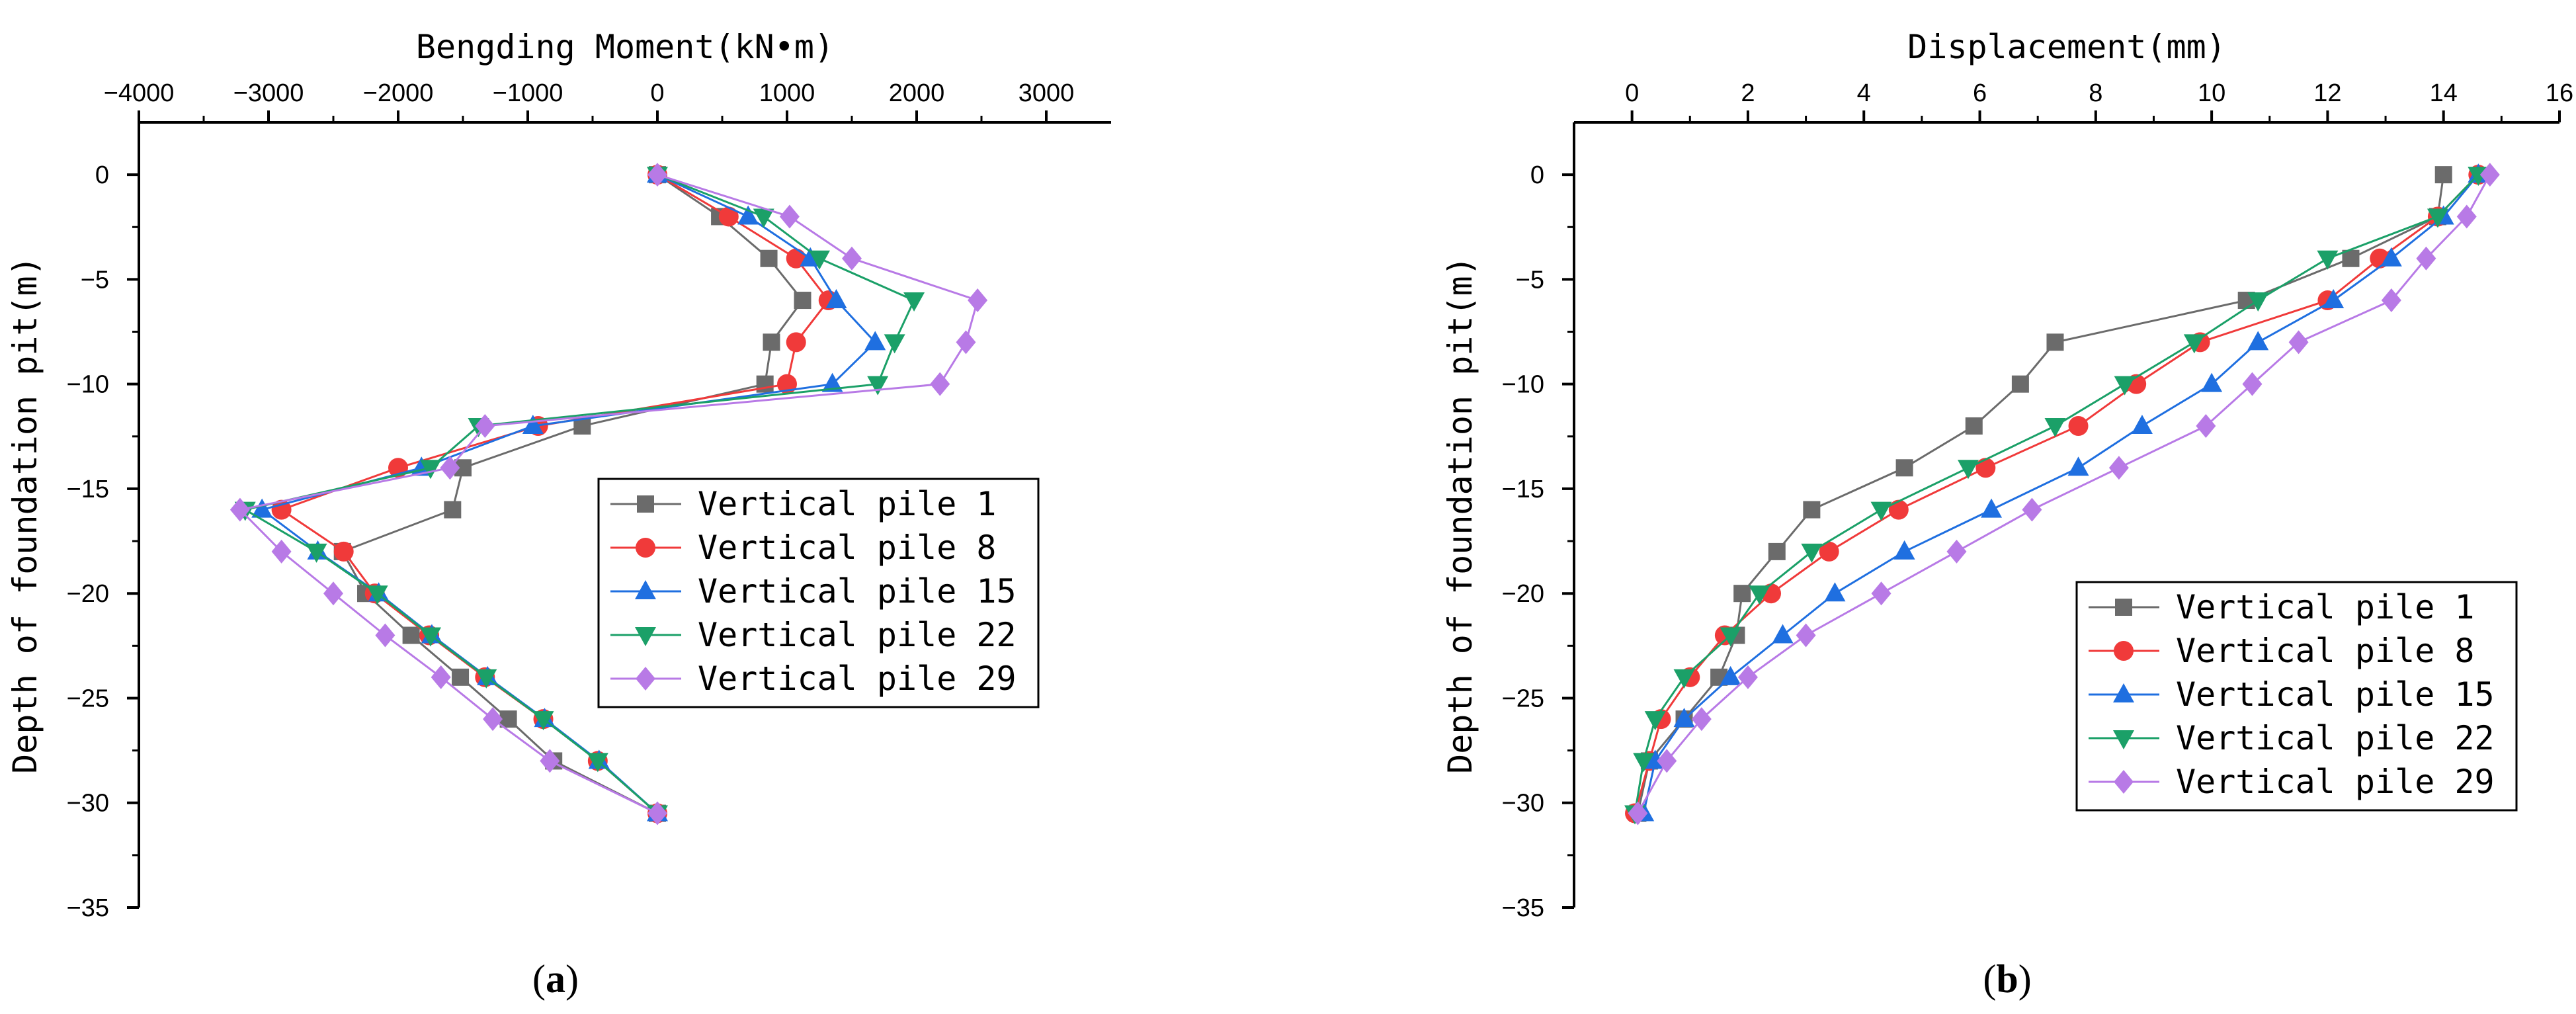 Image resolution: width=2576 pixels, height=1014 pixels. Describe the element at coordinates (139, 93) in the screenshot. I see `a-x-tick-label: −4000` at that location.